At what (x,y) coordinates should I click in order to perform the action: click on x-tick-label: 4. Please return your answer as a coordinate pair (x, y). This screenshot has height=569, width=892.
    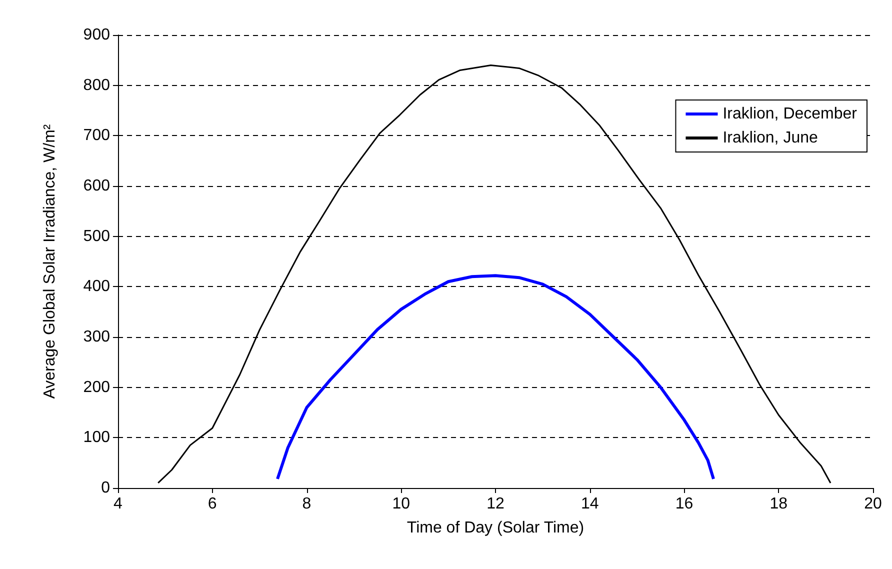
    Looking at the image, I should click on (118, 504).